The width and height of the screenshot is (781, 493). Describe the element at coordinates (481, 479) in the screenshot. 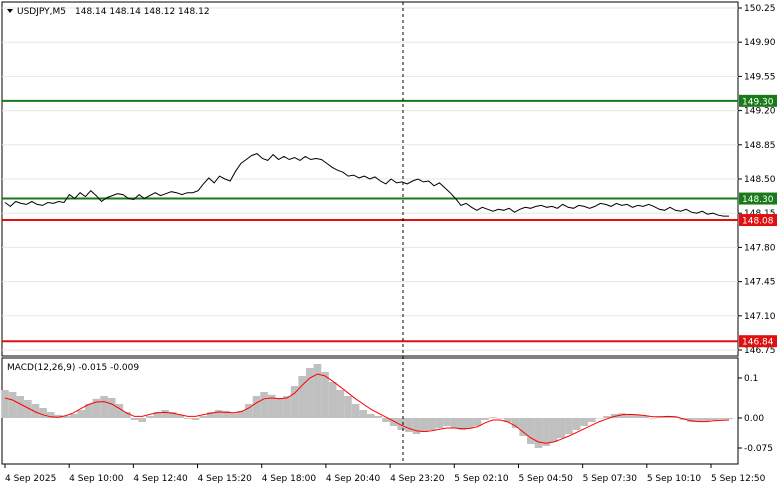

I see `x-tick-label: 5 Sep 02:10` at that location.